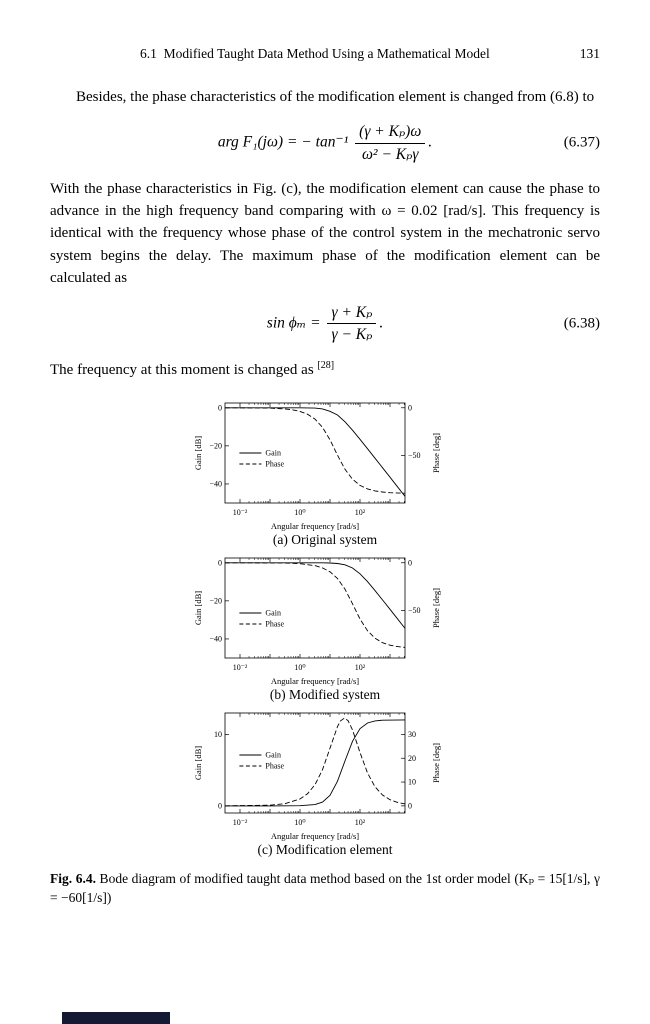 This screenshot has width=650, height=1024. Describe the element at coordinates (390, 133) in the screenshot. I see `fraction-numerator: (γ + Kₚ)ω` at that location.